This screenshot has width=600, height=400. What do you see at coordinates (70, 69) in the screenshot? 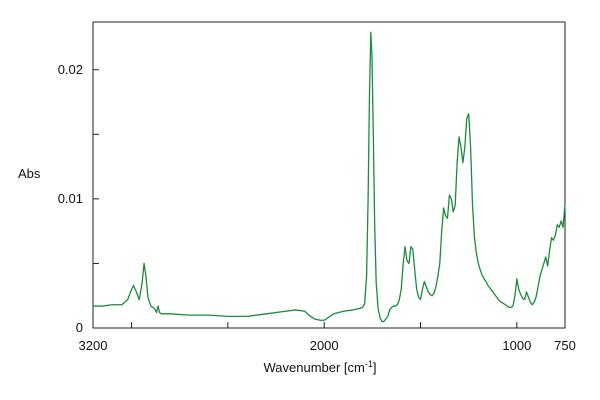
I see `y-tick-label: 0.02` at bounding box center [70, 69].